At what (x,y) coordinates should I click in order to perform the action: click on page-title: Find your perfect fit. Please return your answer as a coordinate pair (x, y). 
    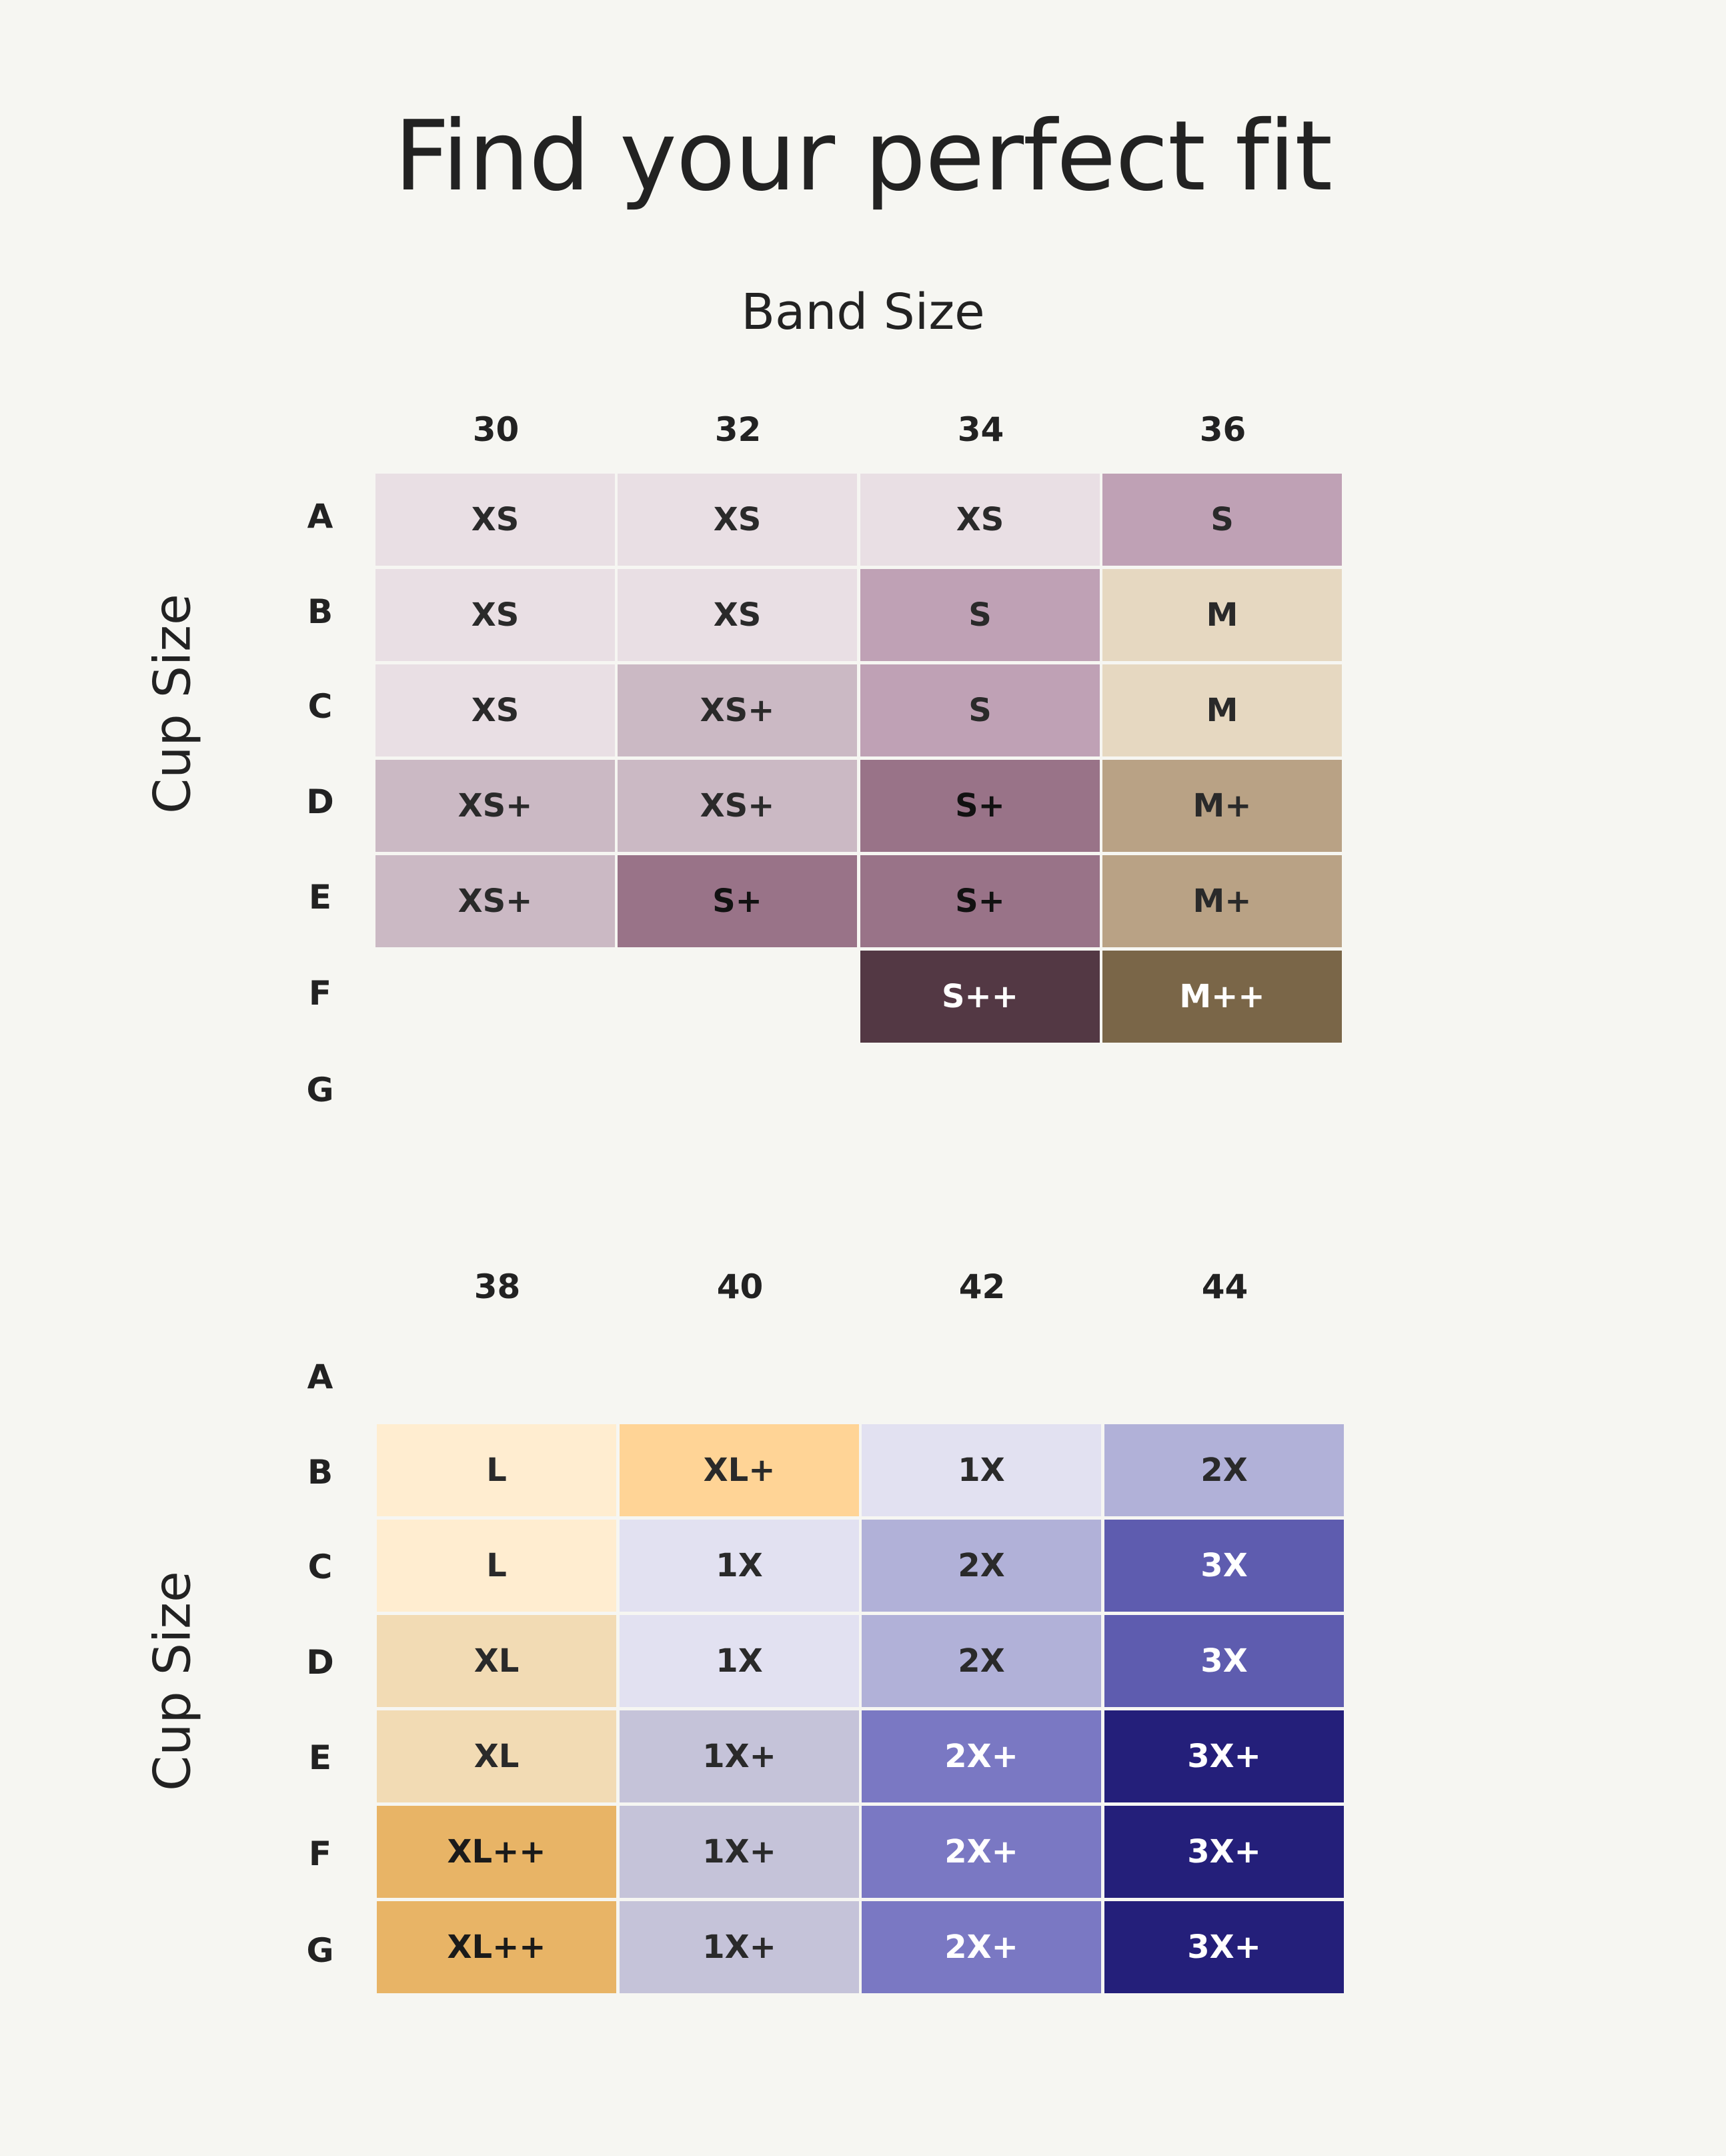
    Looking at the image, I should click on (863, 156).